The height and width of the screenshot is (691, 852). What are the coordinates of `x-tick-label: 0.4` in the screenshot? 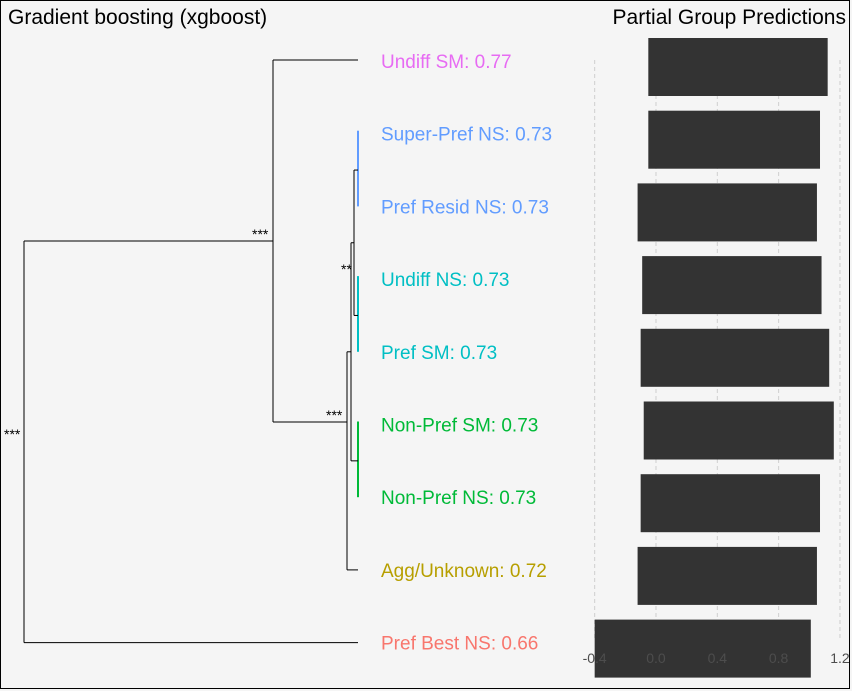 It's located at (718, 658).